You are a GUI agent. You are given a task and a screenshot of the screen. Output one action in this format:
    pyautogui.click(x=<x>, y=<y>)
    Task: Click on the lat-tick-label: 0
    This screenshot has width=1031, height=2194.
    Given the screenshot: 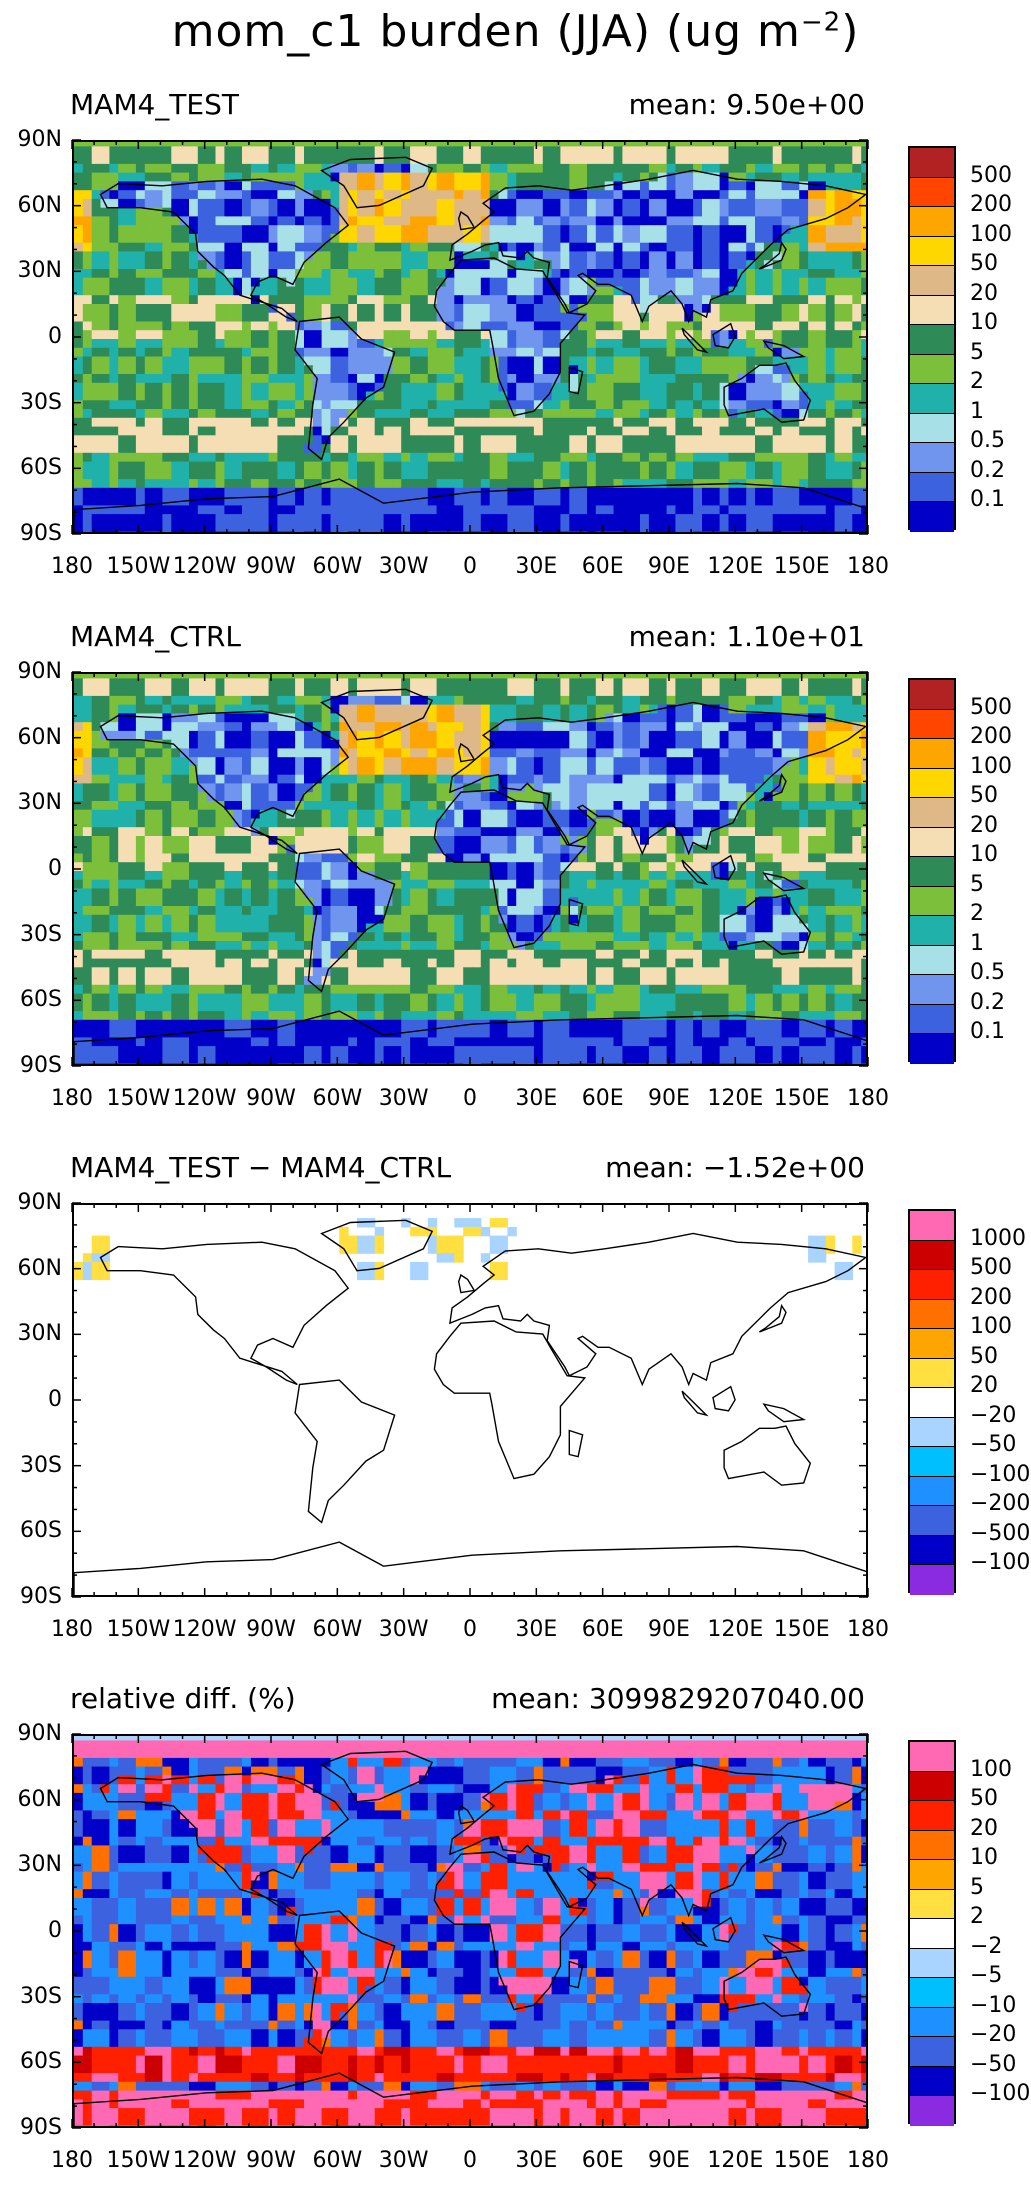 What is the action you would take?
    pyautogui.click(x=31, y=336)
    